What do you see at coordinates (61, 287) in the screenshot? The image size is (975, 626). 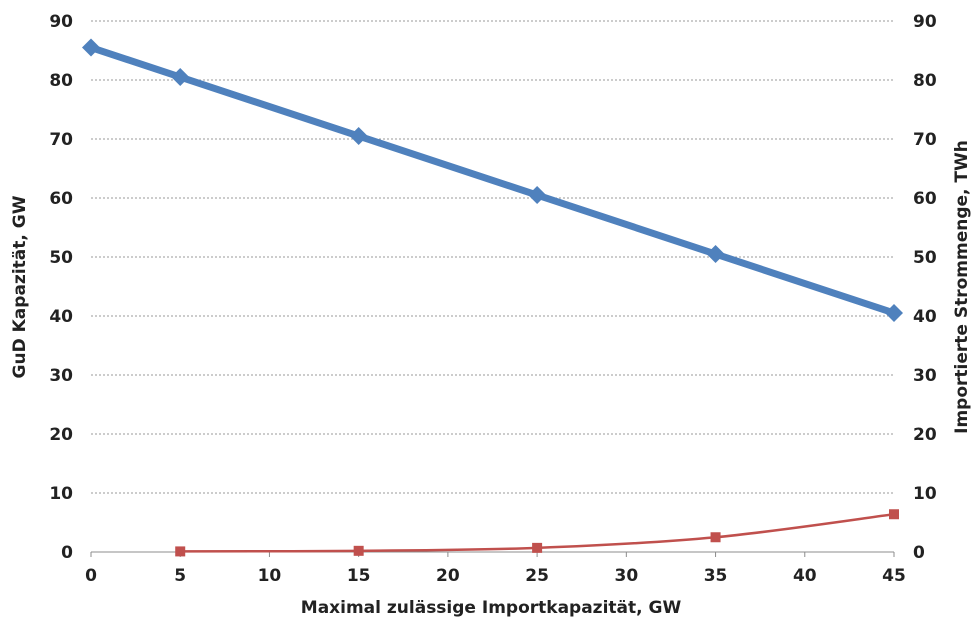 I see `y-axis-left-ticks: 0 10 20 30 40 50 60 70 80 90` at bounding box center [61, 287].